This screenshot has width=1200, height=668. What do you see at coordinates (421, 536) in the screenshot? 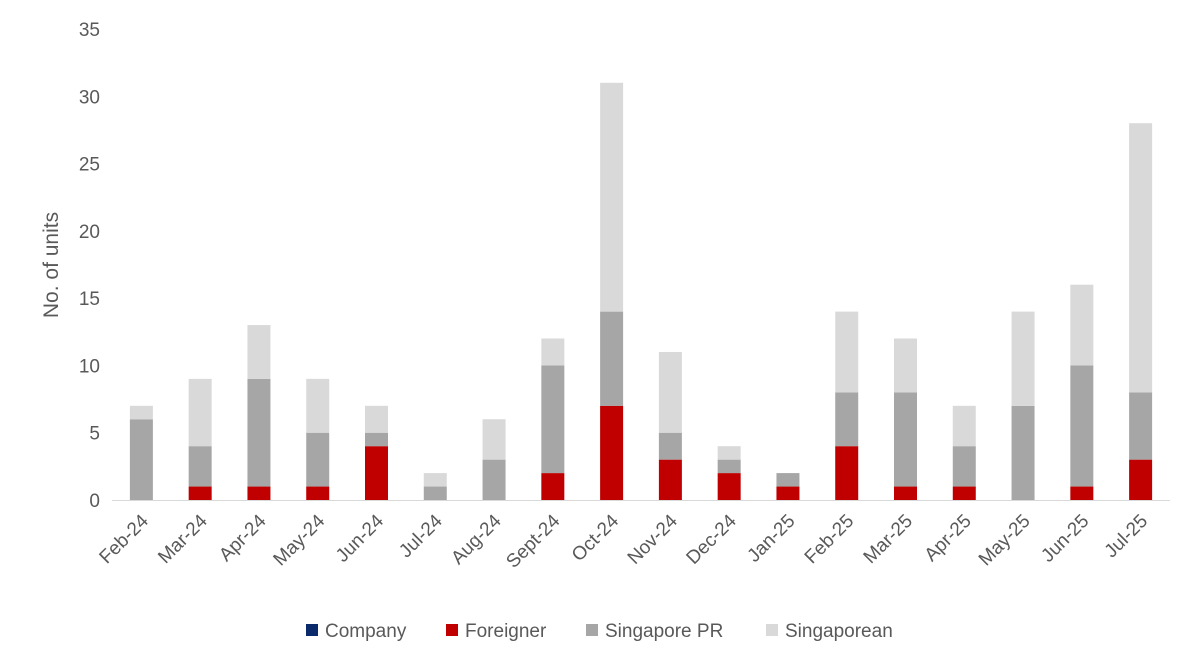
I see `x-tick-label: Jul-24` at bounding box center [421, 536].